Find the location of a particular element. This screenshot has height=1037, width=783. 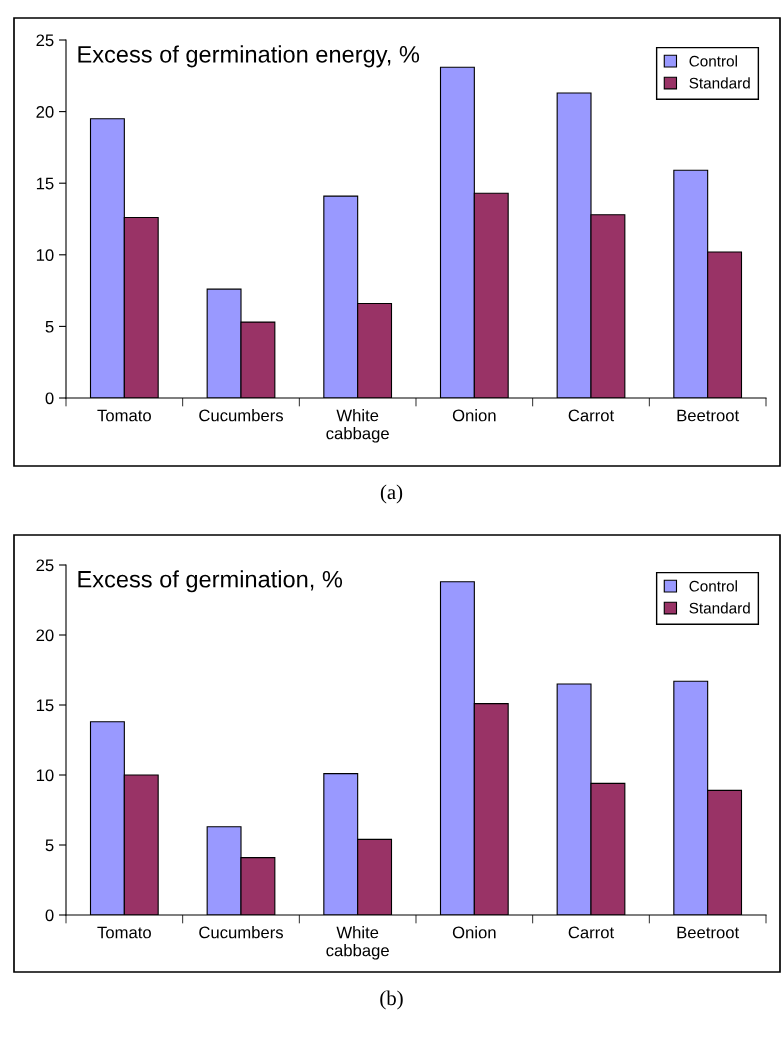

text: (a) is located at coordinates (391, 494).